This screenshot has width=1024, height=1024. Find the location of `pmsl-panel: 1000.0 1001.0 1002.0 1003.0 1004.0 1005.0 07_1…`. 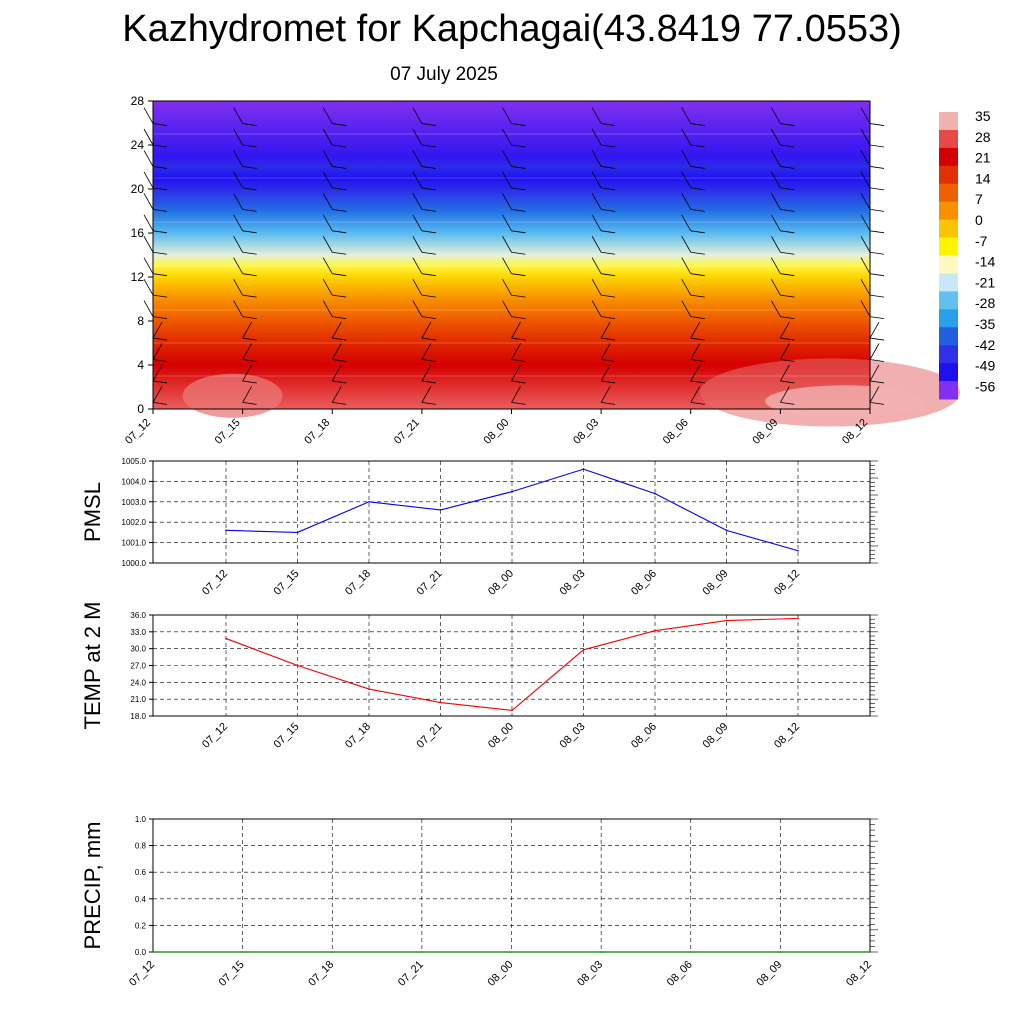

pmsl-panel: 1000.0 1001.0 1002.0 1003.0 1004.0 1005.0 07_1… is located at coordinates (479, 527).